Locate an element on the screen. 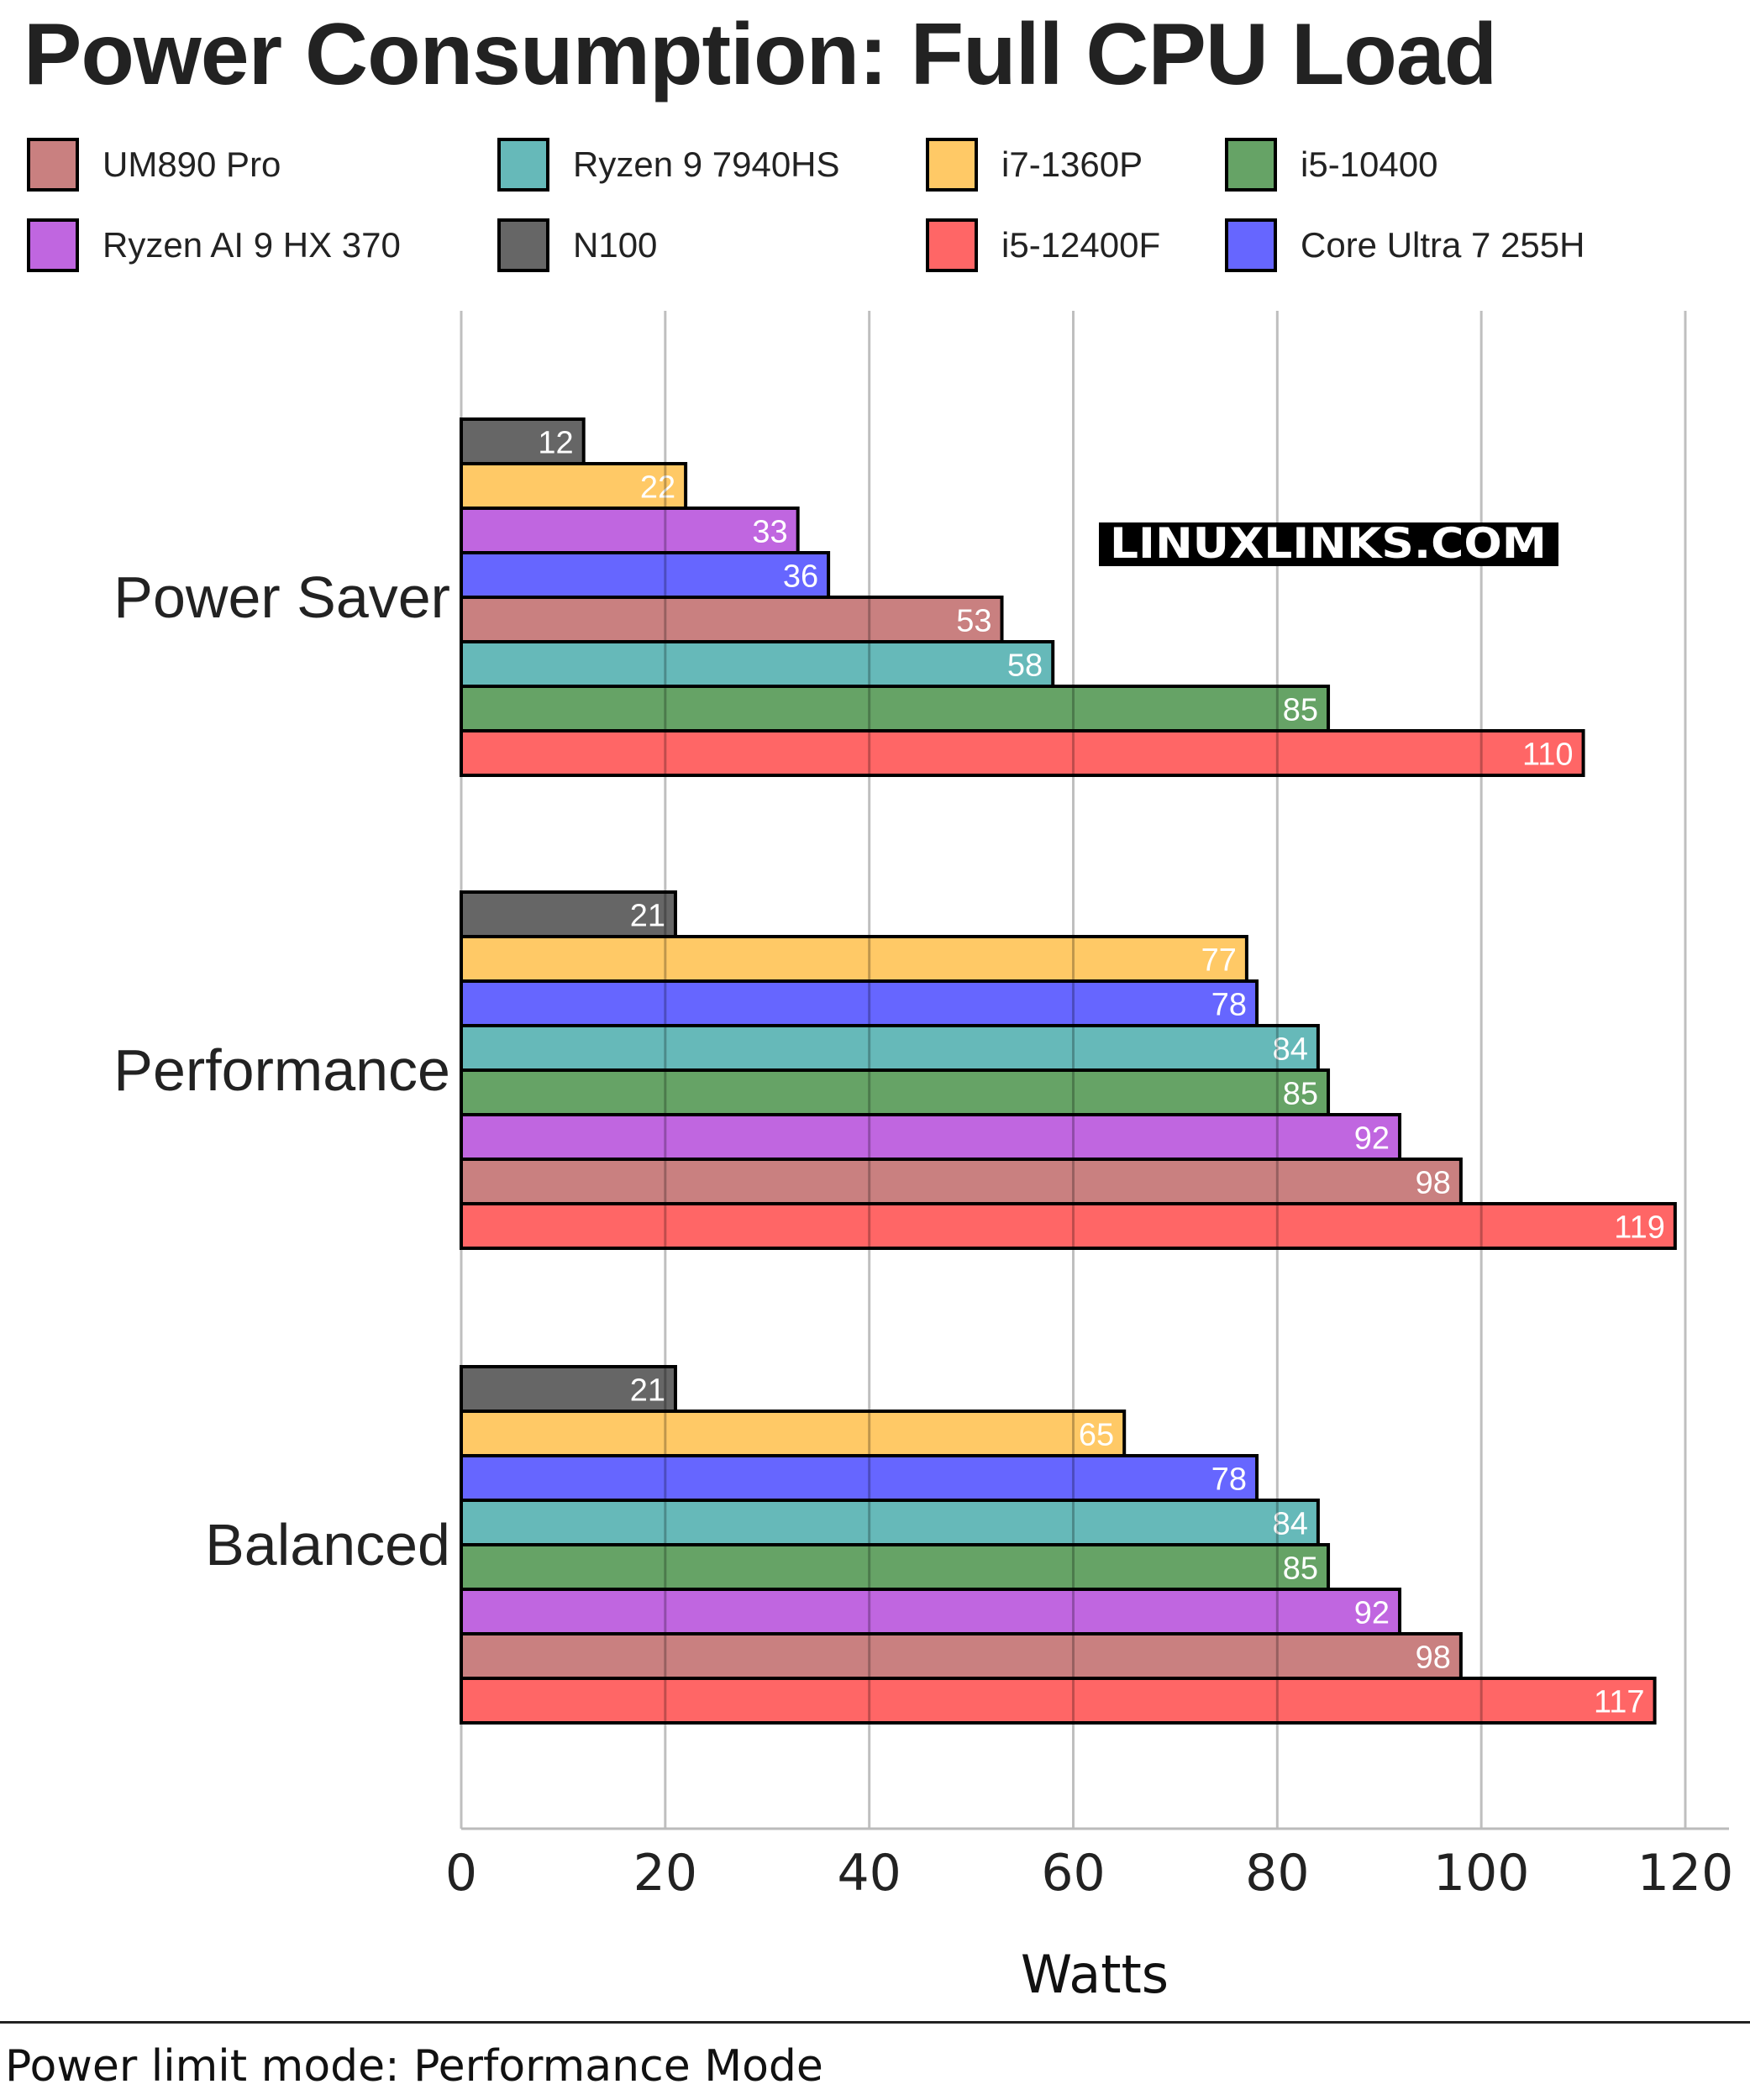  chart-title: Power Consumption: Full CPU Load is located at coordinates (761, 54).